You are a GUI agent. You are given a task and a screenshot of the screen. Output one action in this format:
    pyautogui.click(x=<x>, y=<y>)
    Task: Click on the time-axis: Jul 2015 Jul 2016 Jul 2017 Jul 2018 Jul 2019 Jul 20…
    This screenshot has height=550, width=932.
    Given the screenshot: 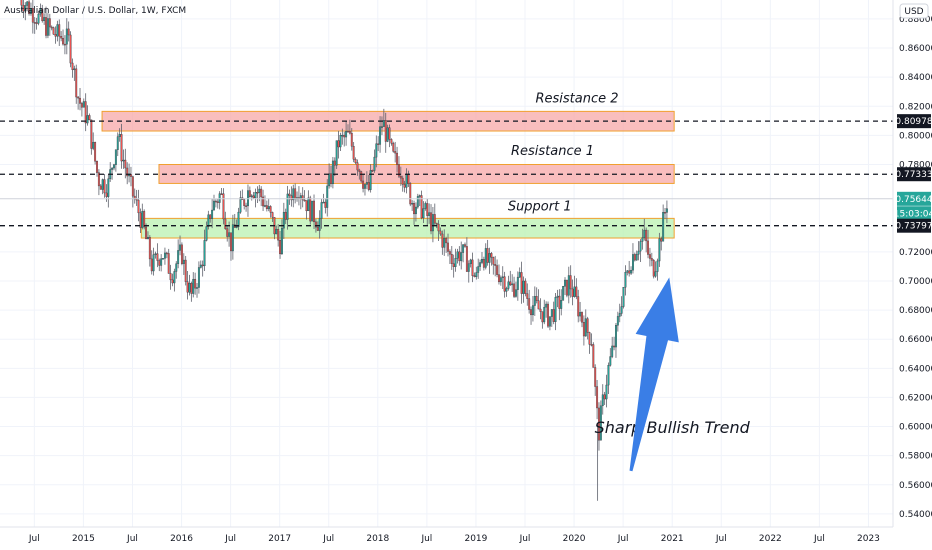 What is the action you would take?
    pyautogui.click(x=454, y=539)
    